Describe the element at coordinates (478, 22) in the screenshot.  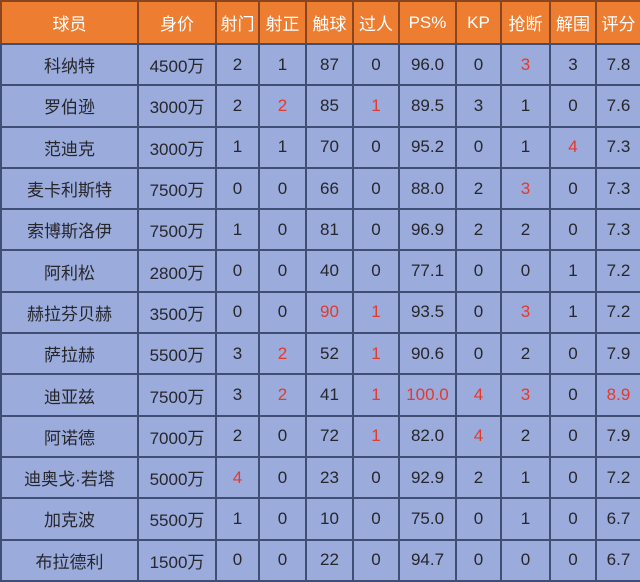
I see `header-key-passes: KP` at that location.